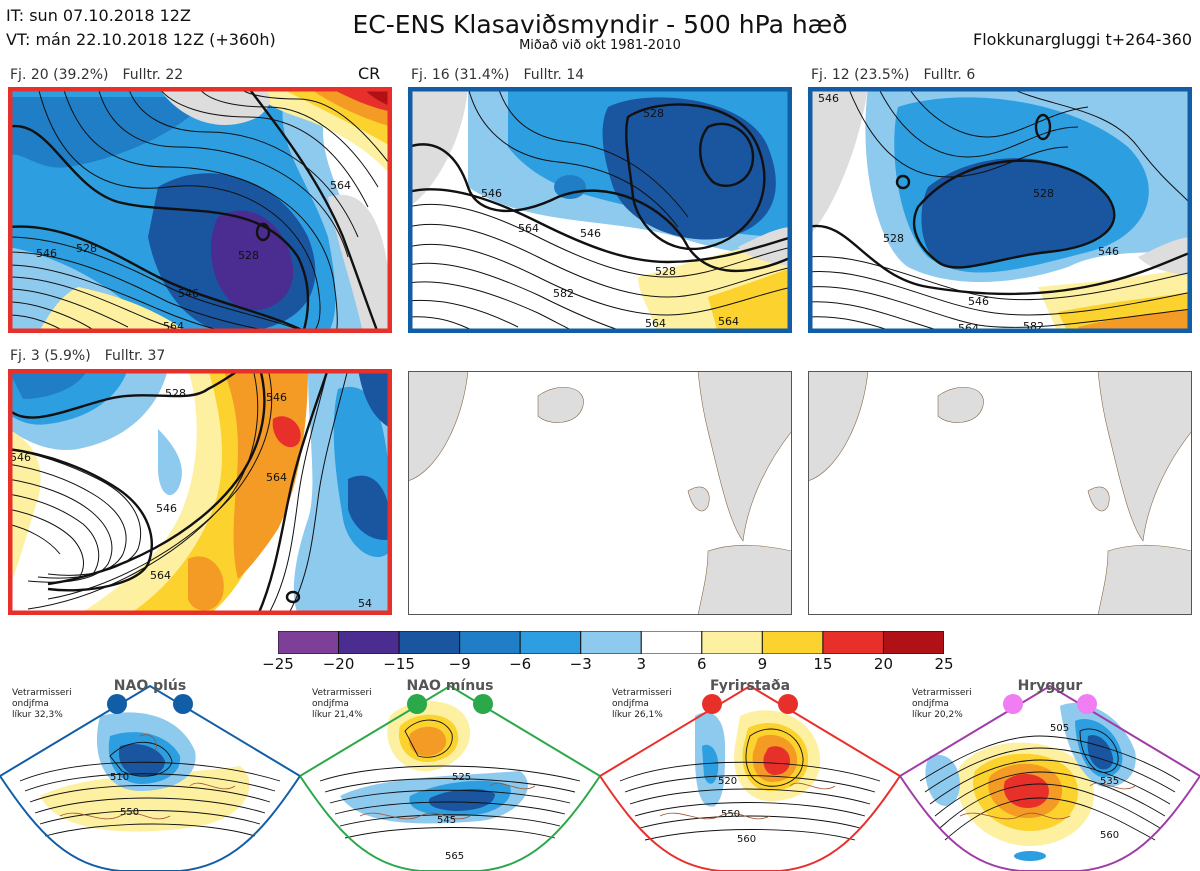 This screenshot has width=1200, height=871. I want to click on contour-label: 505, so click(1059, 728).